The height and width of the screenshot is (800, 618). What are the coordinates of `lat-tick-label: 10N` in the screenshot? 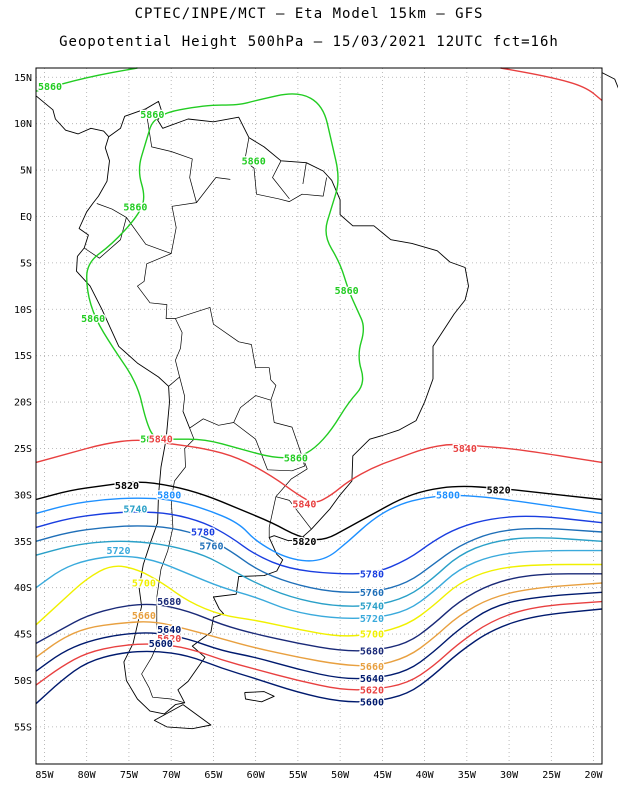 It's located at (23, 124).